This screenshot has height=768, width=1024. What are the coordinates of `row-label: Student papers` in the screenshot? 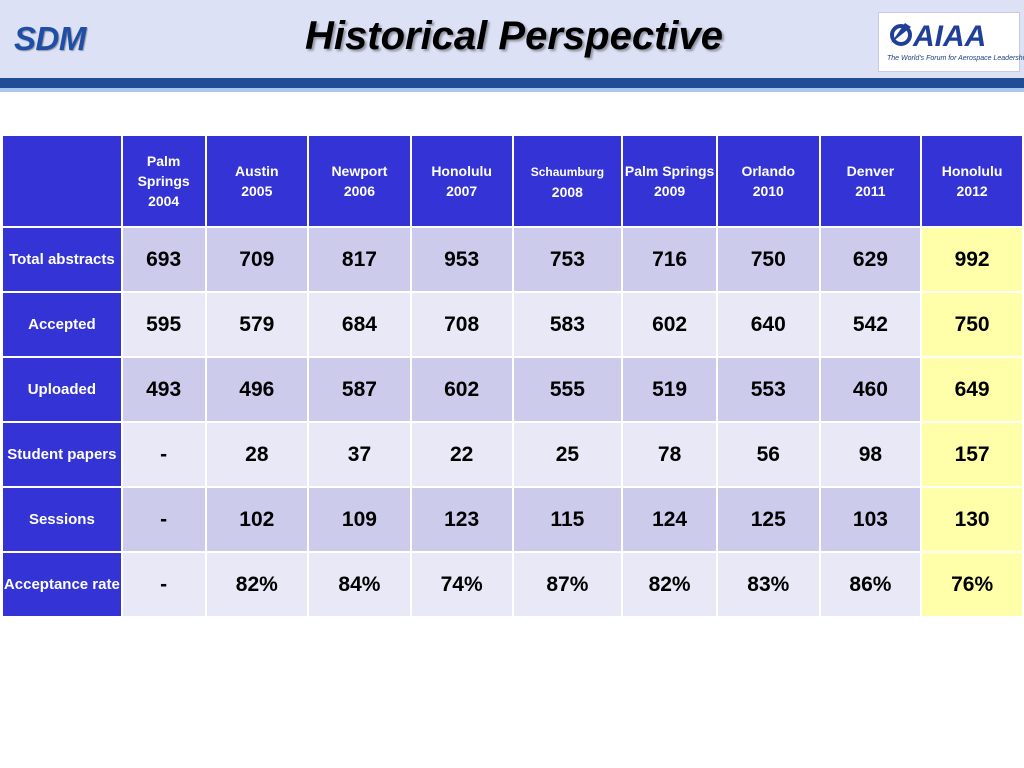 It's located at (62, 454).